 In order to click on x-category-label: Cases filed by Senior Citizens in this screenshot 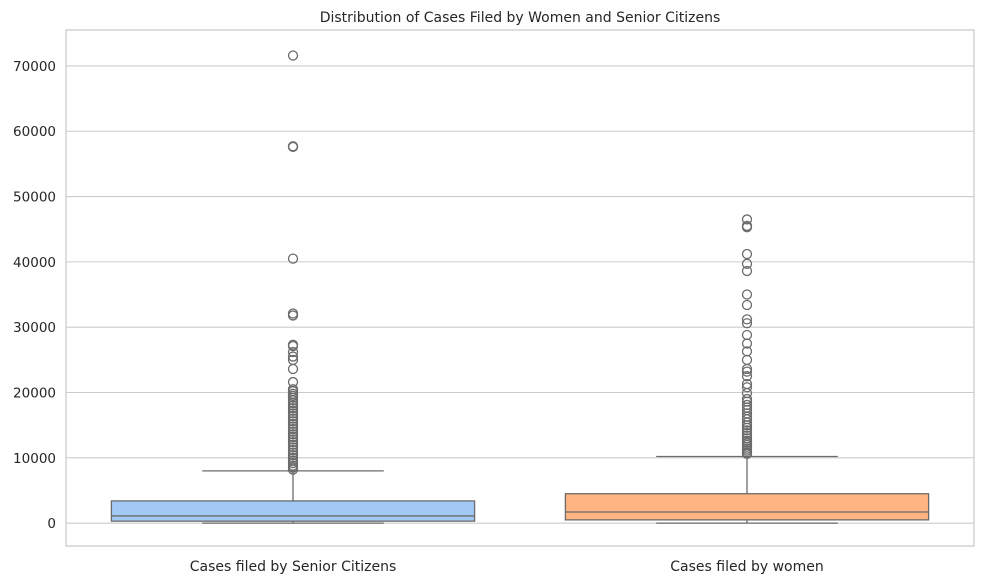, I will do `click(293, 567)`.